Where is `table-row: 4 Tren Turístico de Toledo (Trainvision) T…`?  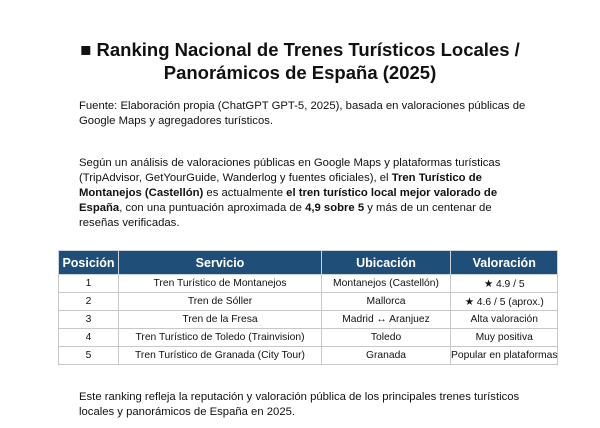 table-row: 4 Tren Turístico de Toledo (Trainvision) T… is located at coordinates (308, 337).